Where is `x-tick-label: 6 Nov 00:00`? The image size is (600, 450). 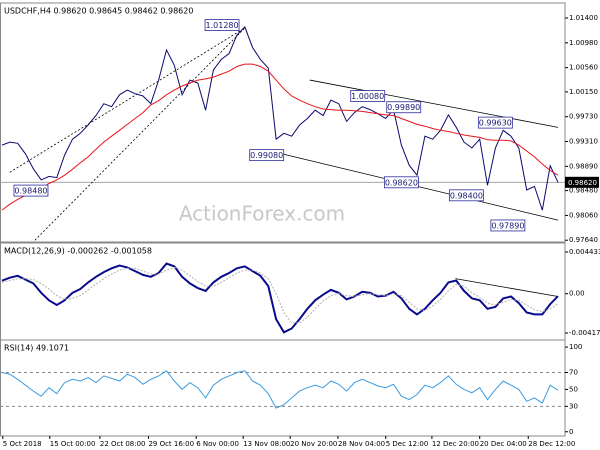
x-tick-label: 6 Nov 00:00 is located at coordinates (217, 444).